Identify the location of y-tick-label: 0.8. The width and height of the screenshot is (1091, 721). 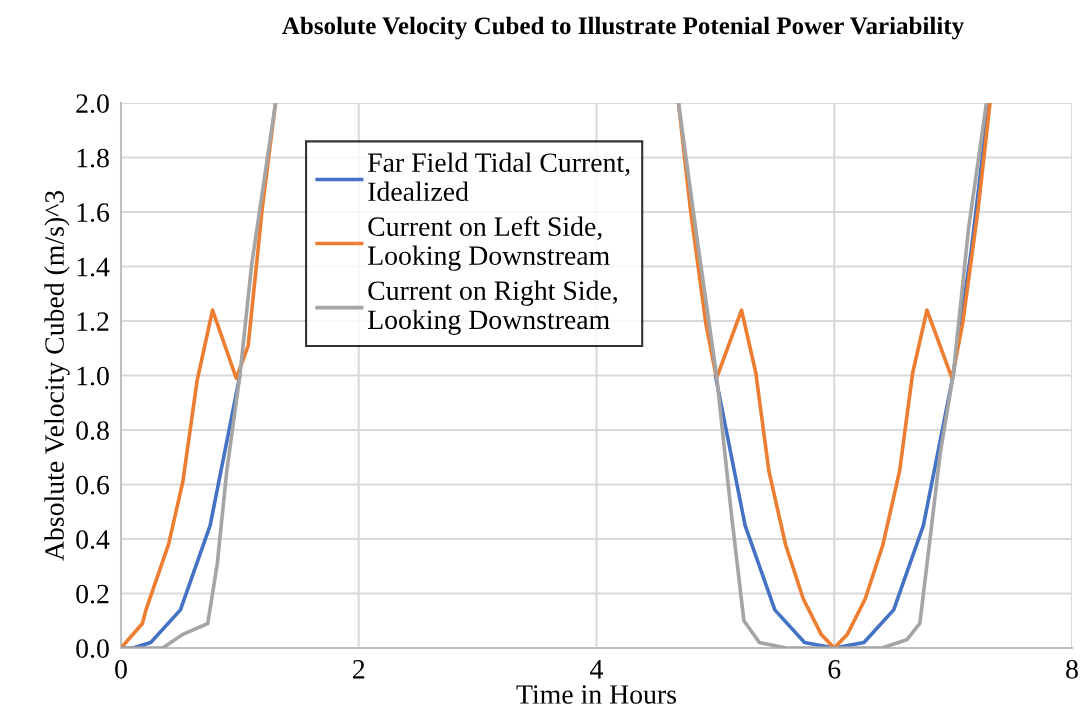
(92, 431).